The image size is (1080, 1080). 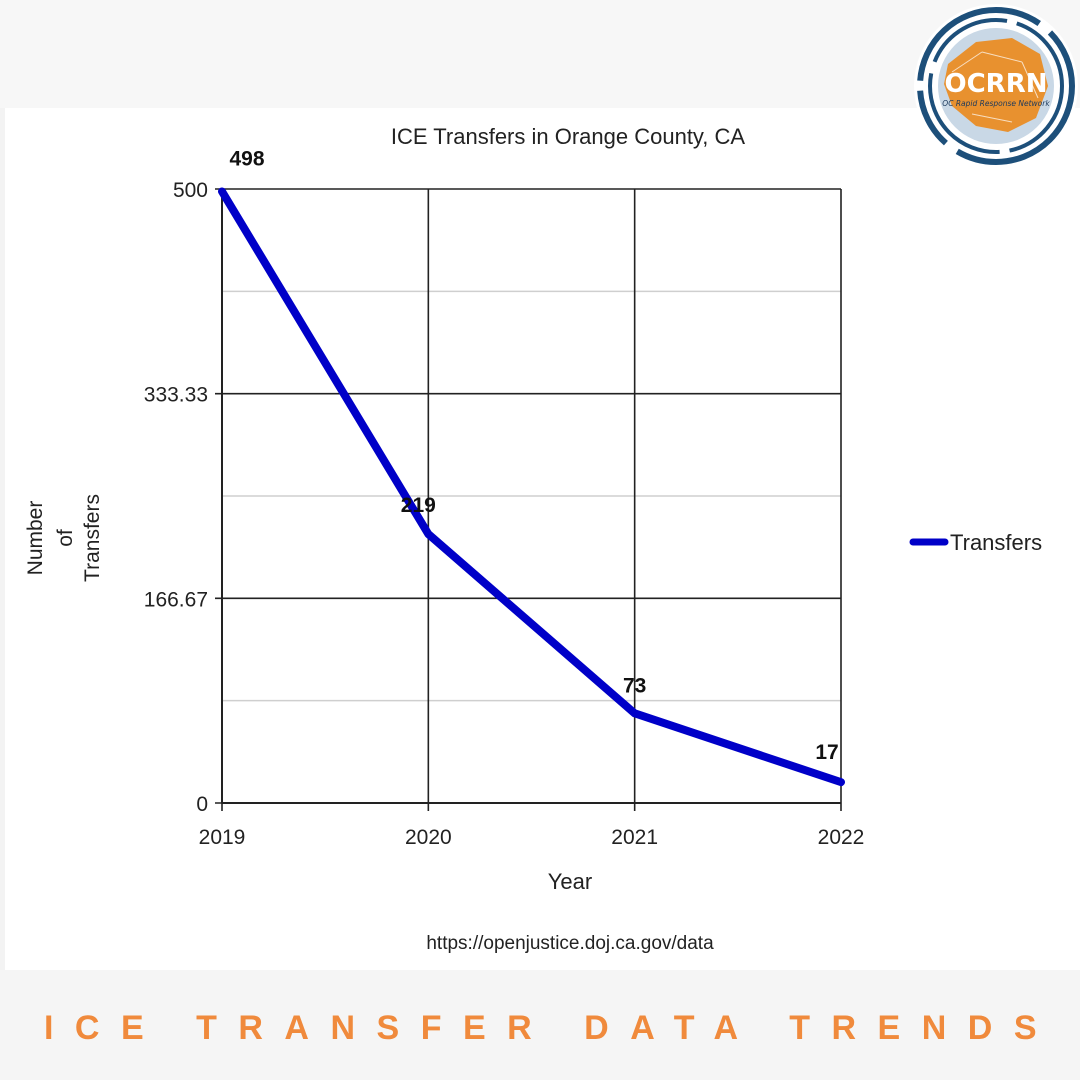 What do you see at coordinates (996, 542) in the screenshot?
I see `legend-label: Transfers` at bounding box center [996, 542].